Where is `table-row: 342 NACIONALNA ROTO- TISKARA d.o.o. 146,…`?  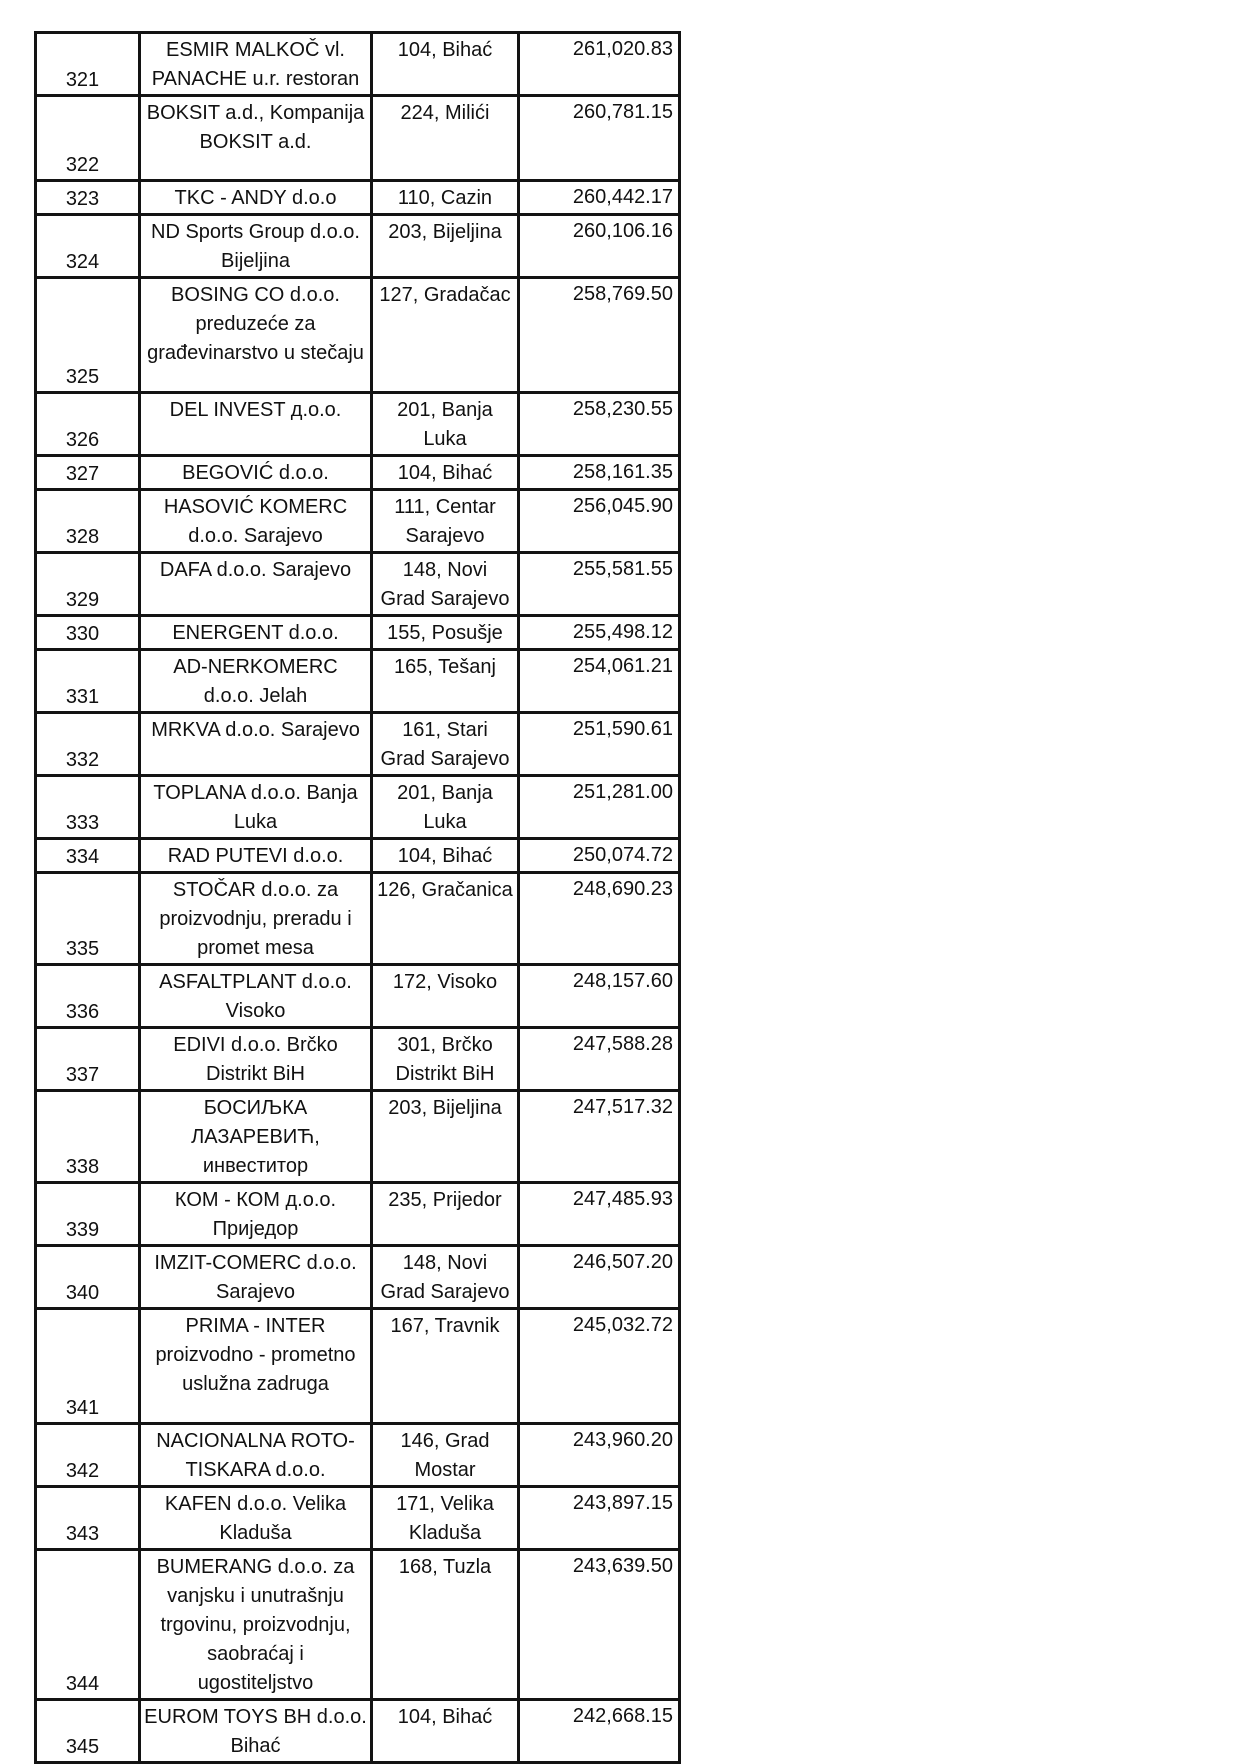 table-row: 342 NACIONALNA ROTO- TISKARA d.o.o. 146,… is located at coordinates (357, 1455).